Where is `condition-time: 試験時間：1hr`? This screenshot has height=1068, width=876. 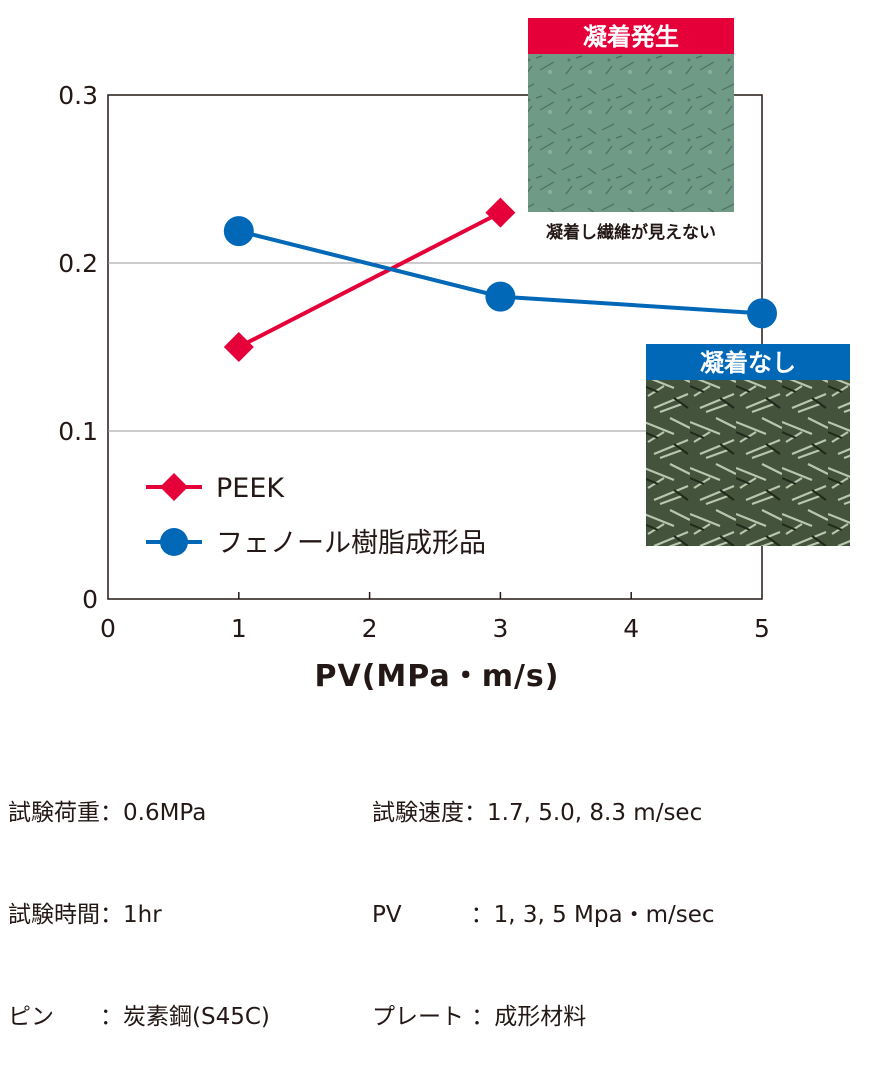 condition-time: 試験時間：1hr is located at coordinates (85, 915).